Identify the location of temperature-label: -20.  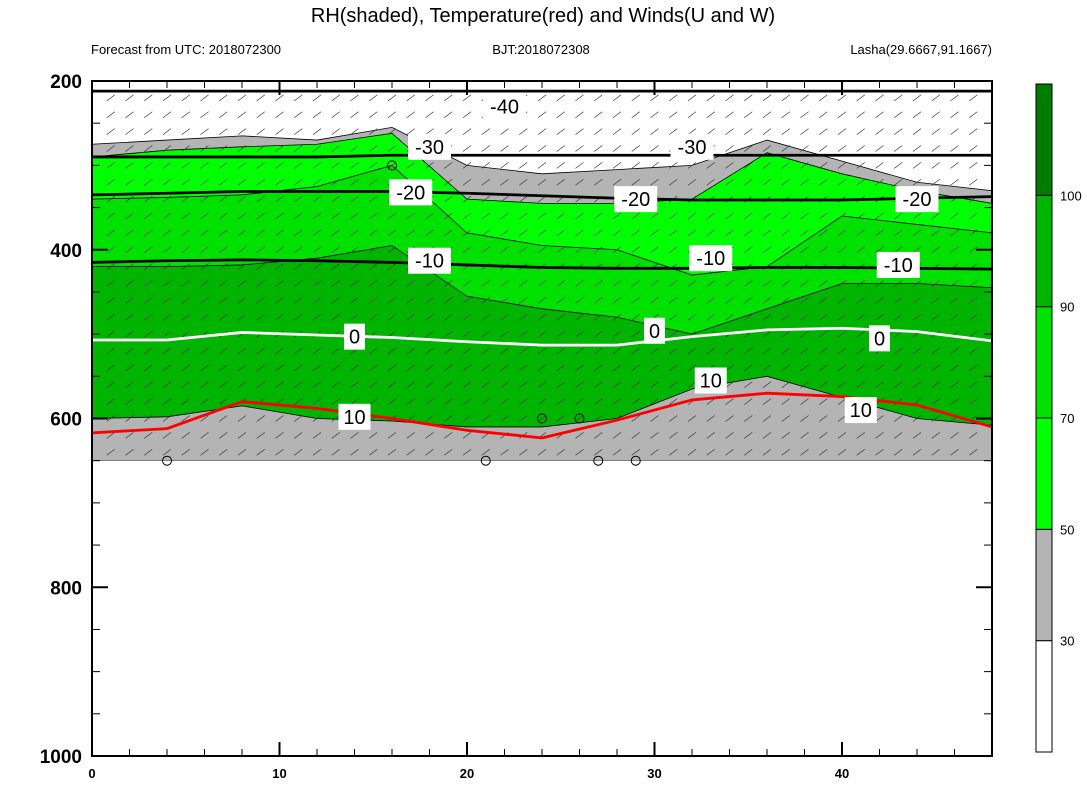
(917, 200).